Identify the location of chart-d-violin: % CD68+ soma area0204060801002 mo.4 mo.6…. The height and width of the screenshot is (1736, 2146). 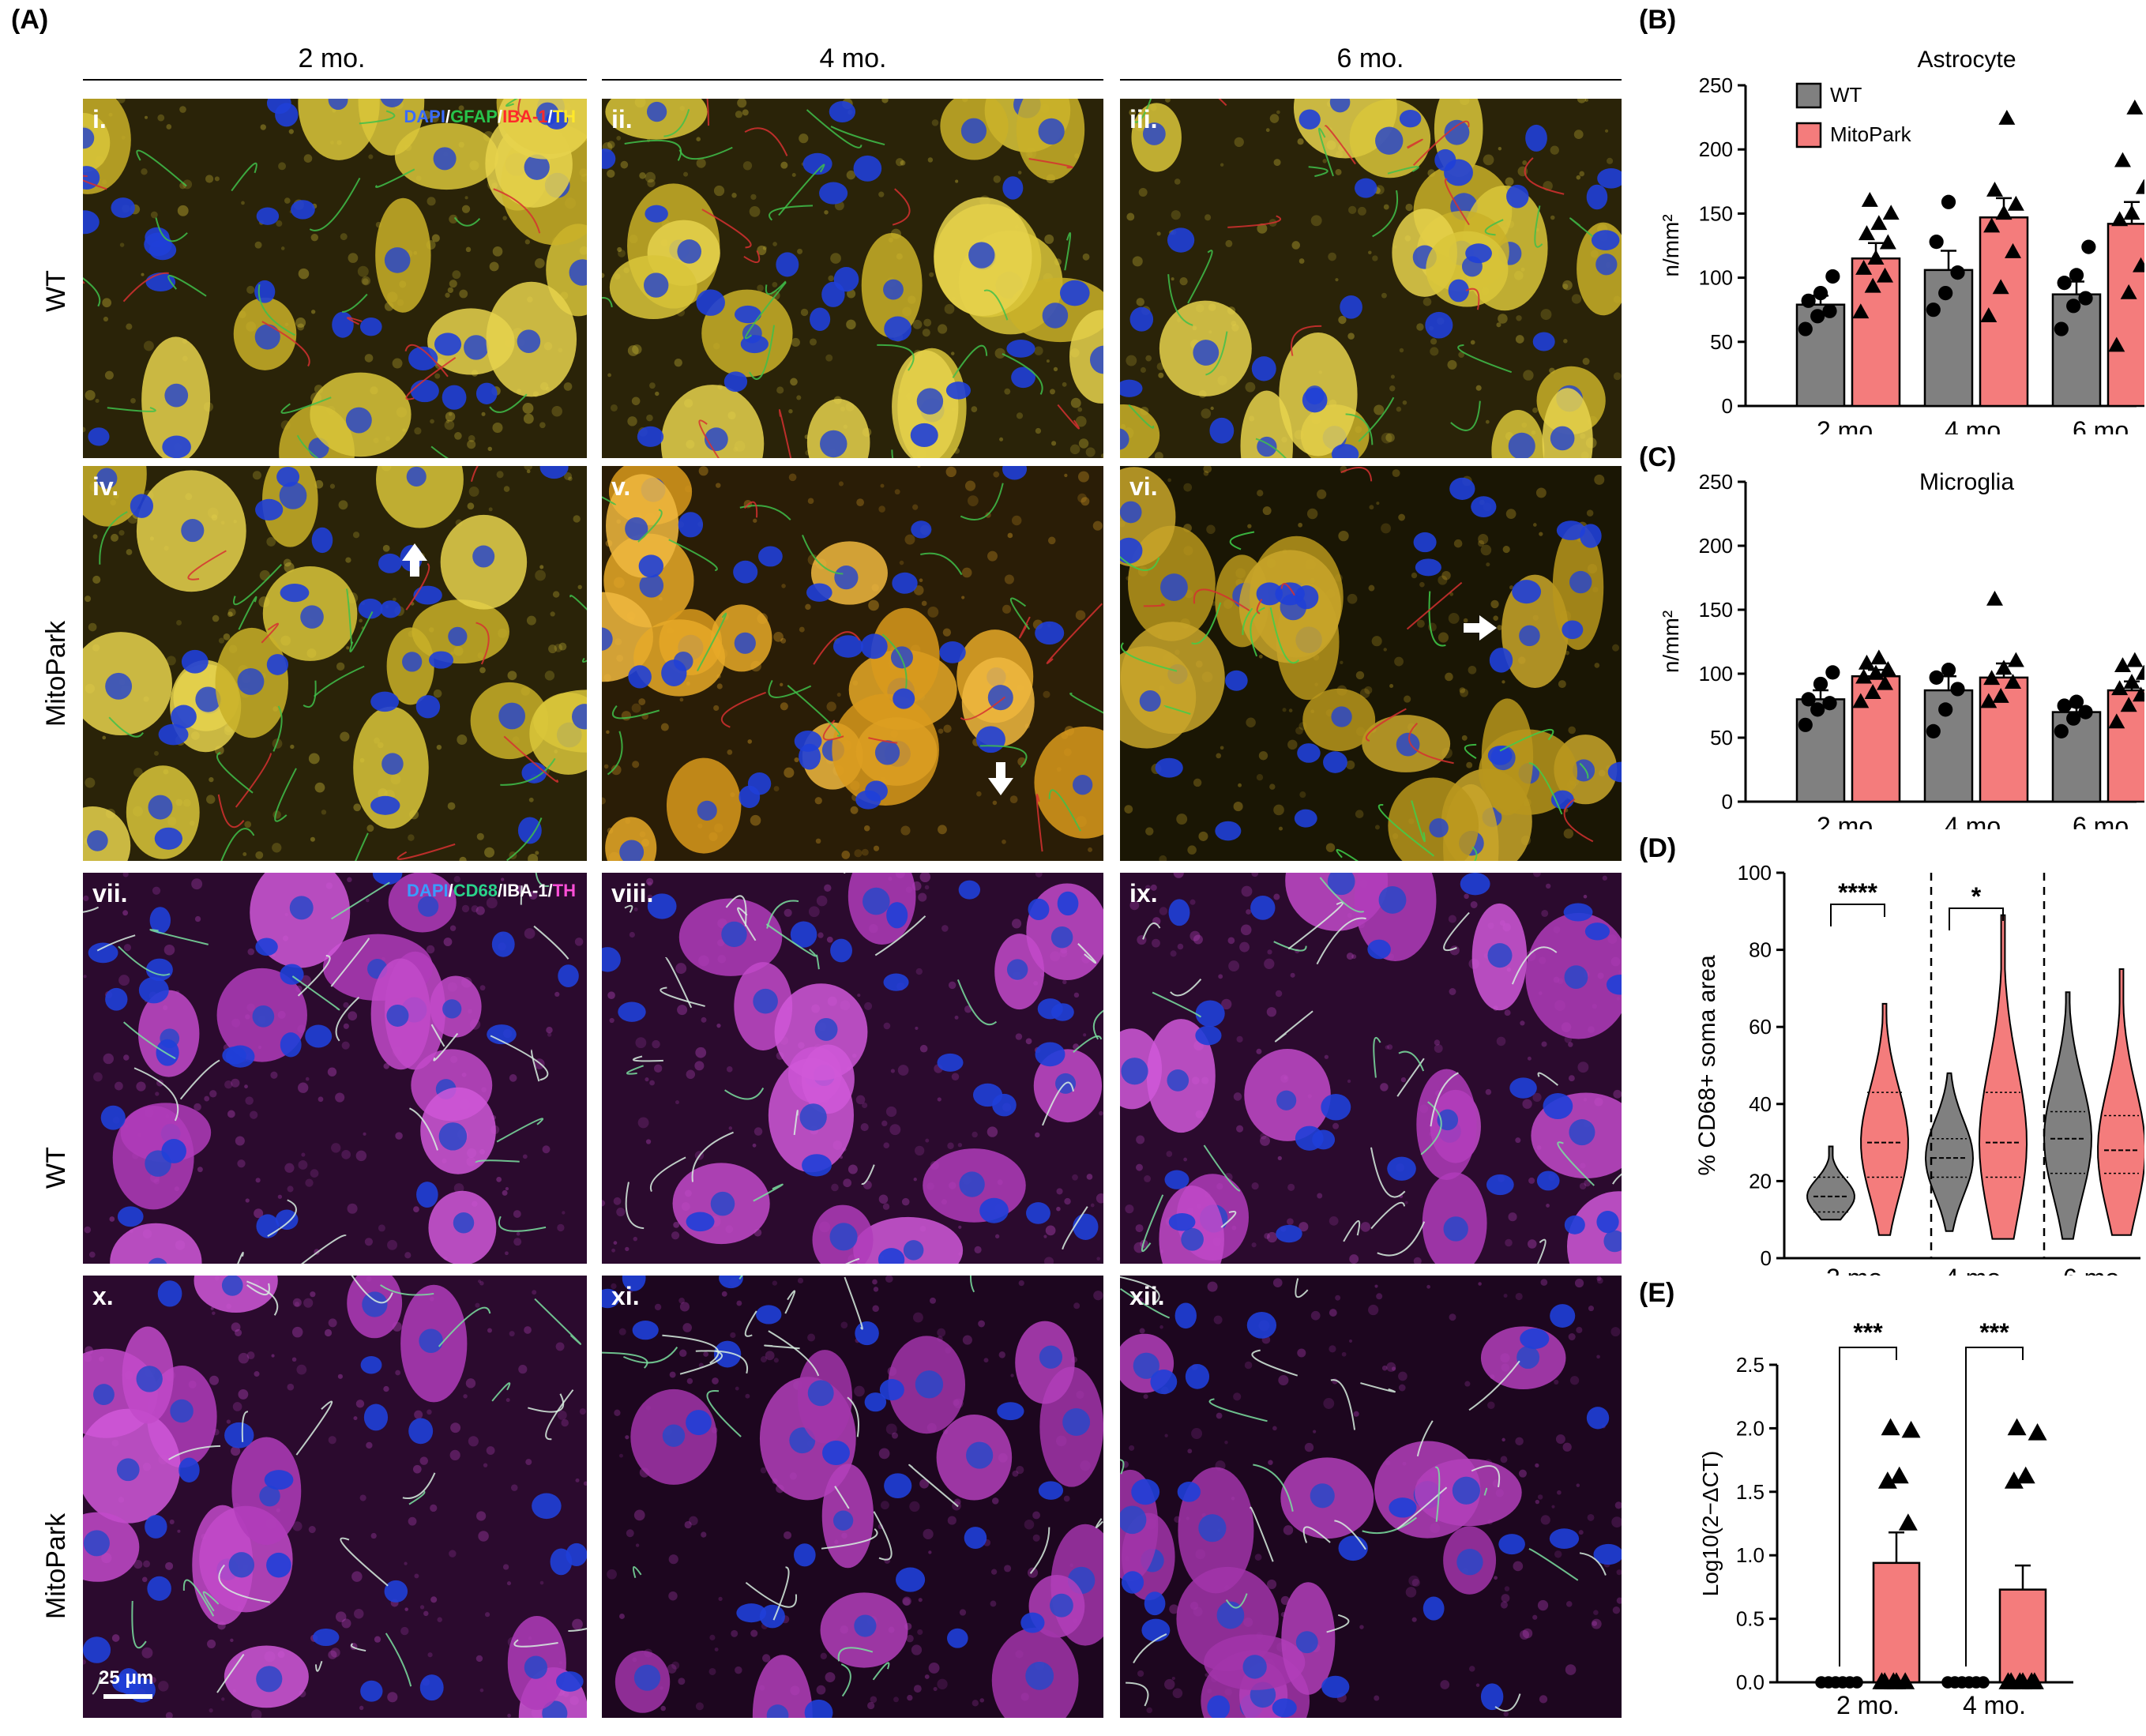
(1892, 1054).